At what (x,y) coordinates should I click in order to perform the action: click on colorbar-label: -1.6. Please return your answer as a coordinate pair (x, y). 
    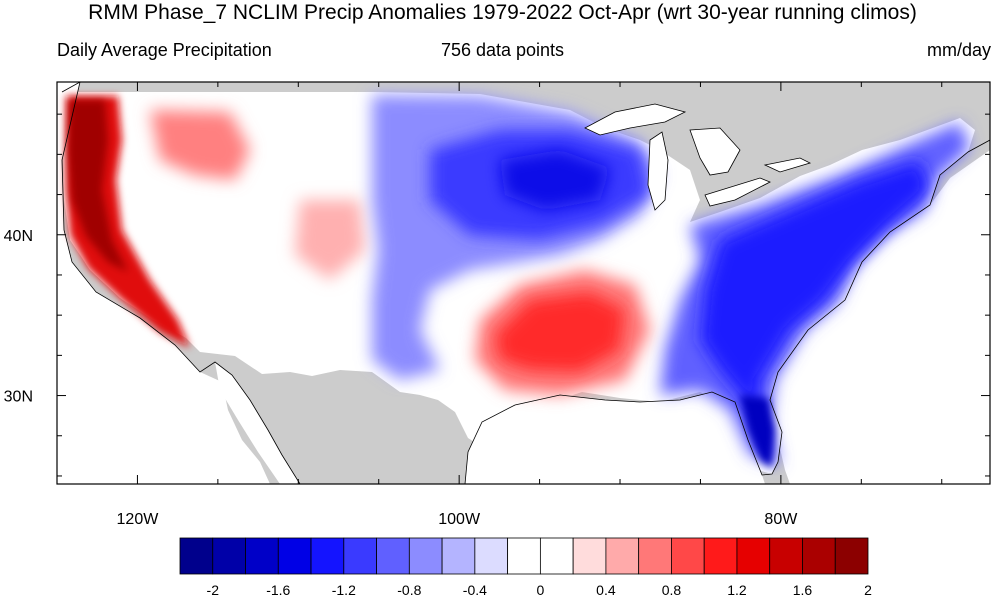
    Looking at the image, I should click on (278, 589).